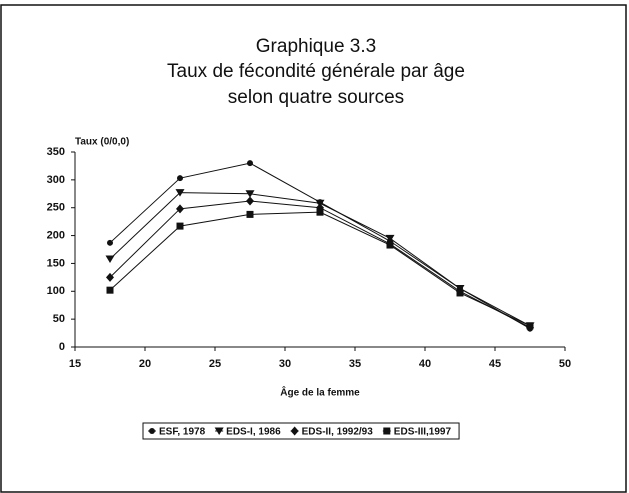 The height and width of the screenshot is (493, 629). Describe the element at coordinates (316, 46) in the screenshot. I see `chart-title: Graphique 3.3` at that location.